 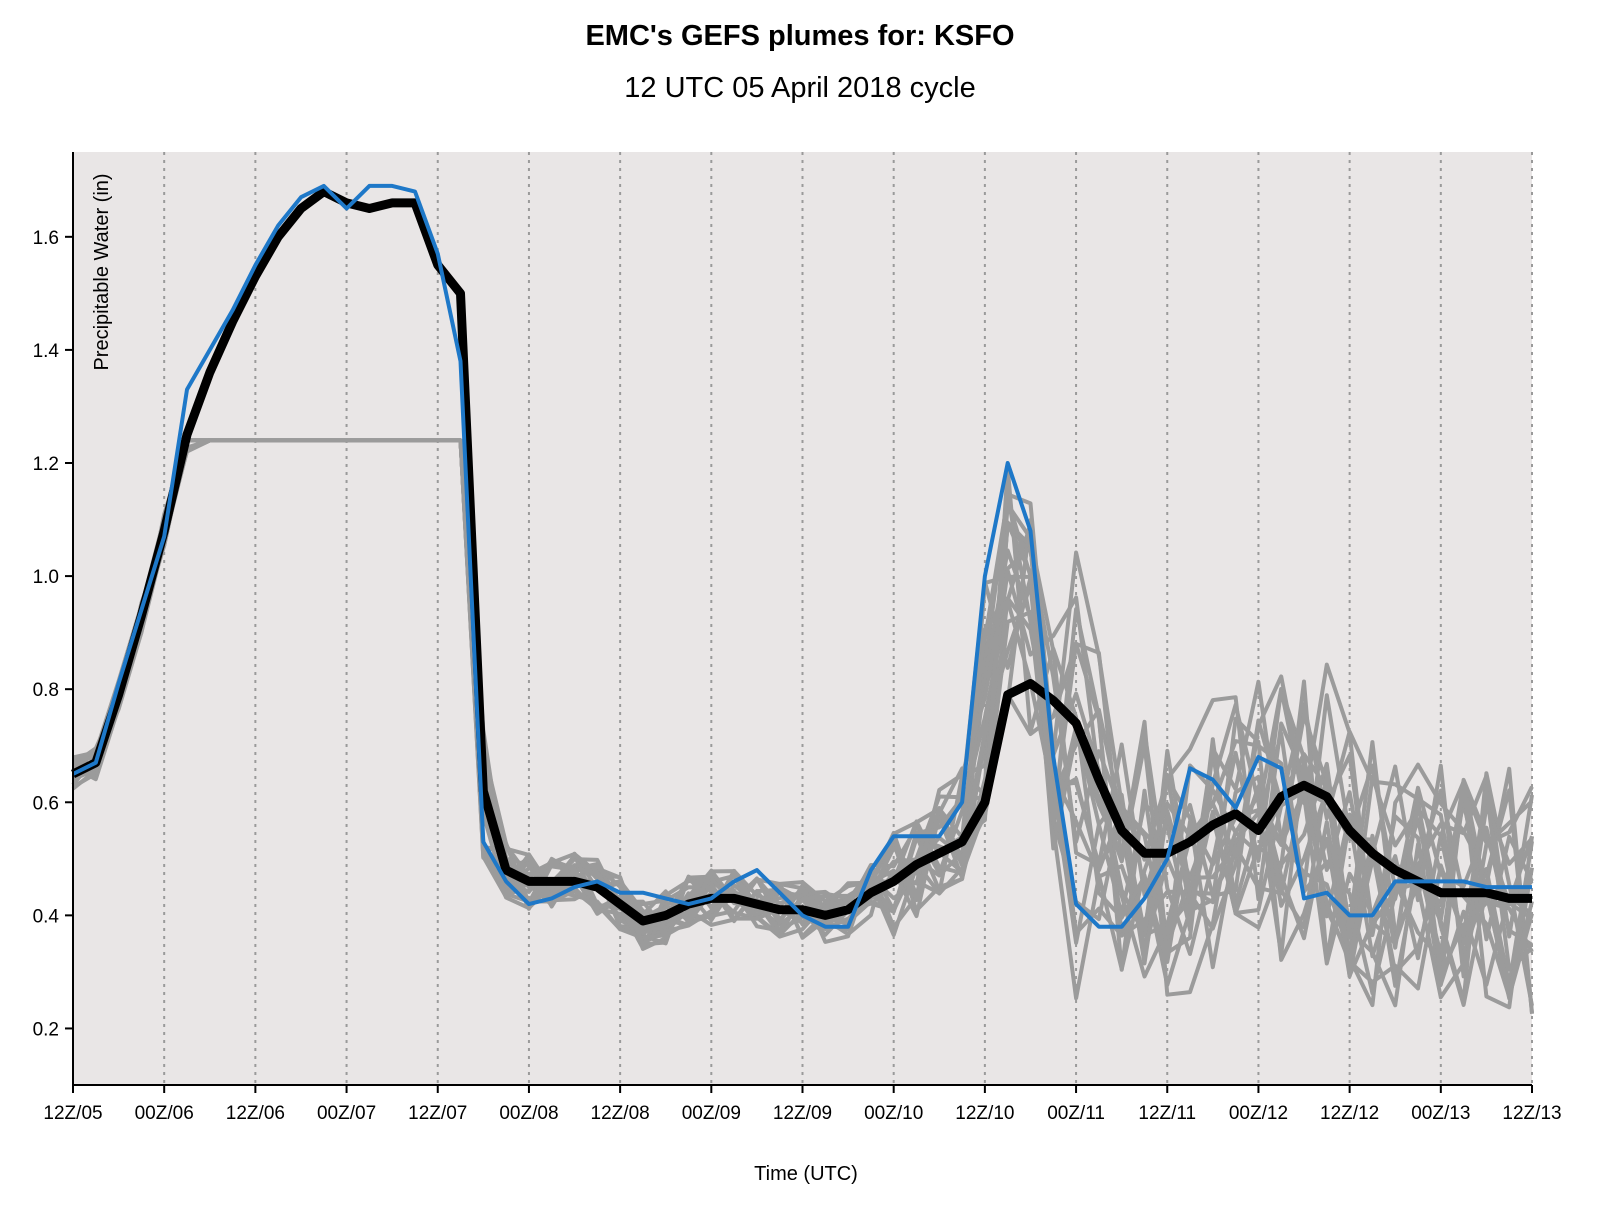 I want to click on x-tick-label: 00Z/07, so click(x=346, y=1113).